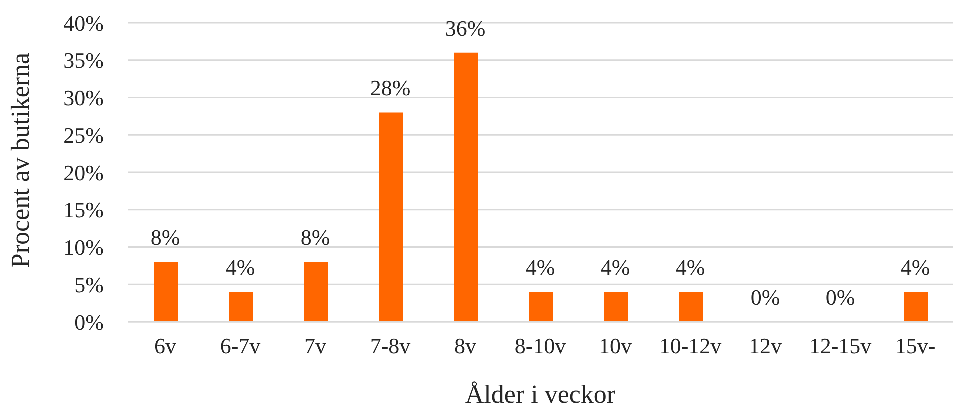 The height and width of the screenshot is (407, 953). I want to click on y-tick-label: 30%, so click(84, 98).